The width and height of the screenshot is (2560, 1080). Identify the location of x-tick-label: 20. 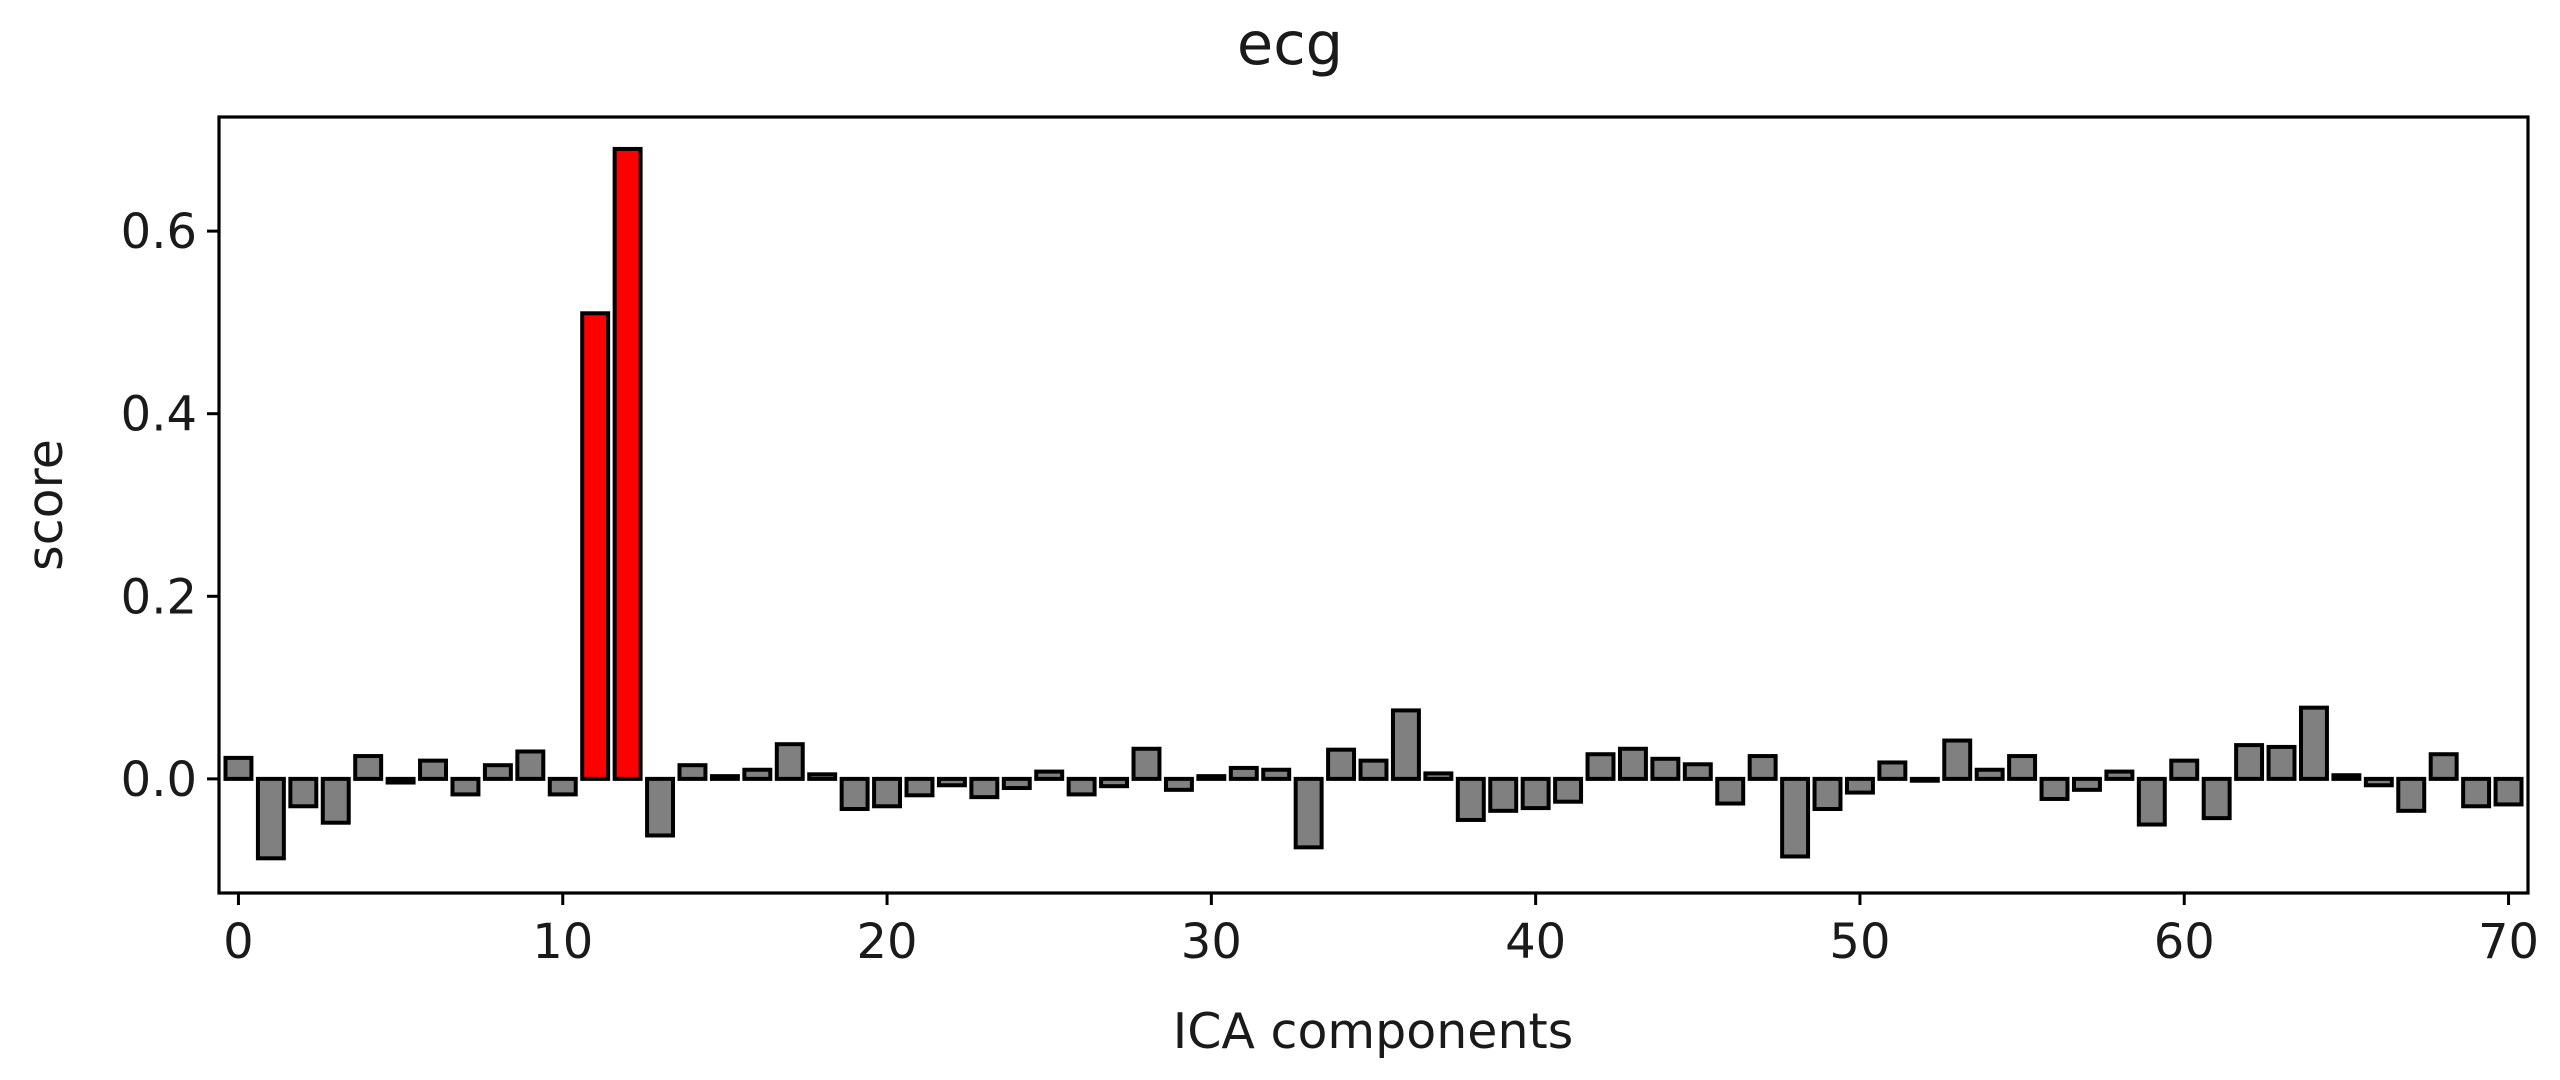
(887, 942).